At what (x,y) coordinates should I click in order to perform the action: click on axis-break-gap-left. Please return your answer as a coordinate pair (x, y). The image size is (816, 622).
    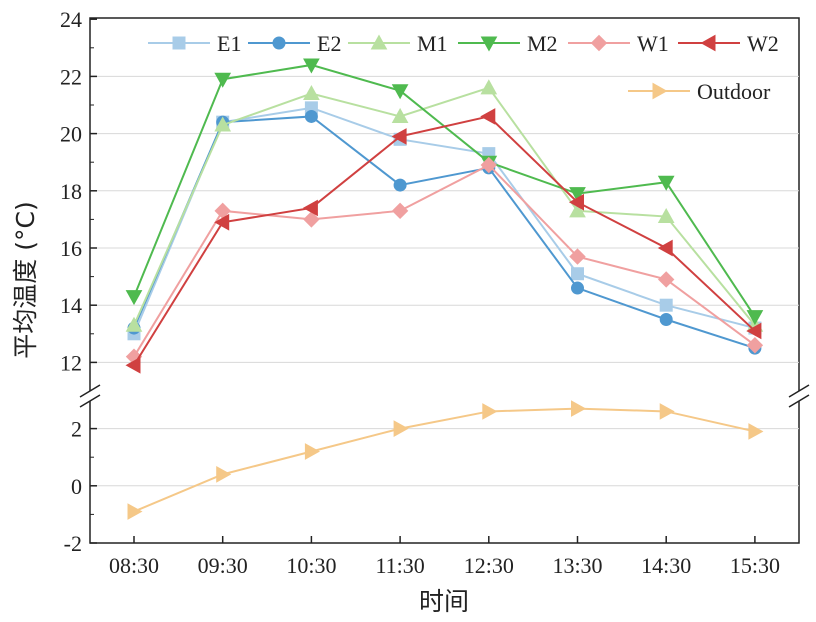
    Looking at the image, I should click on (91, 396).